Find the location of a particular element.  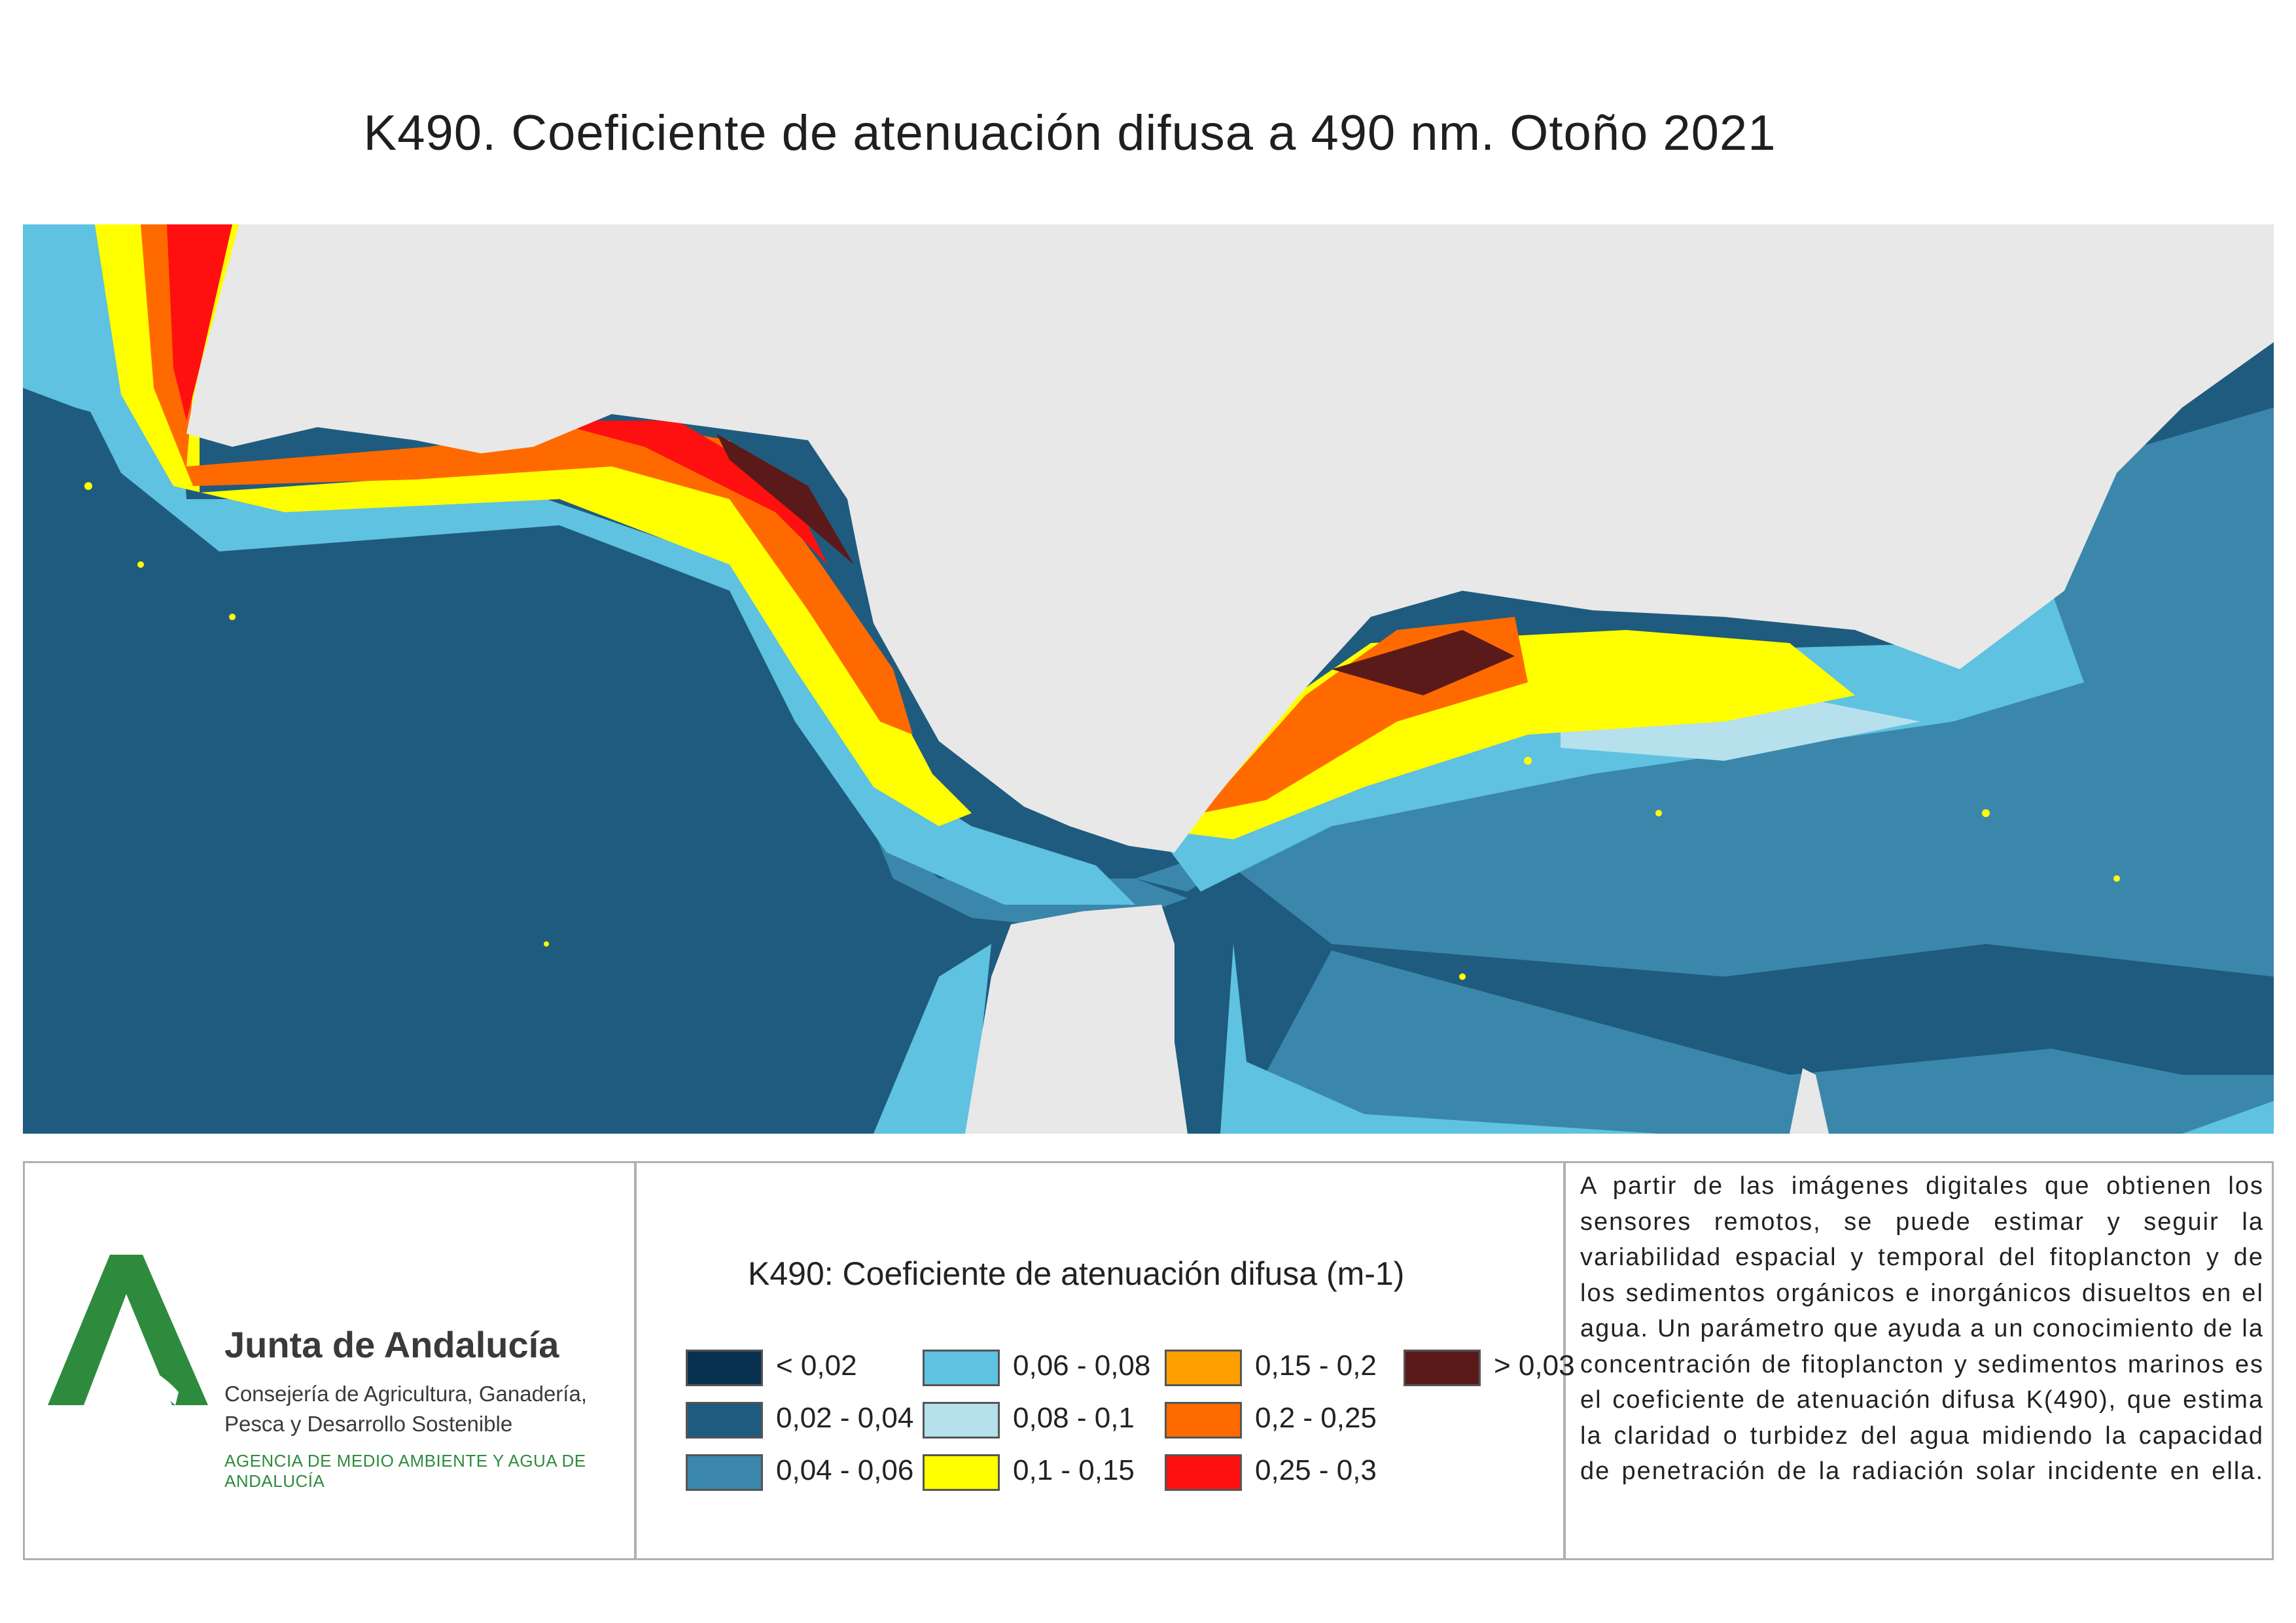

very-high-turbidity-west is located at coordinates (200, 322).